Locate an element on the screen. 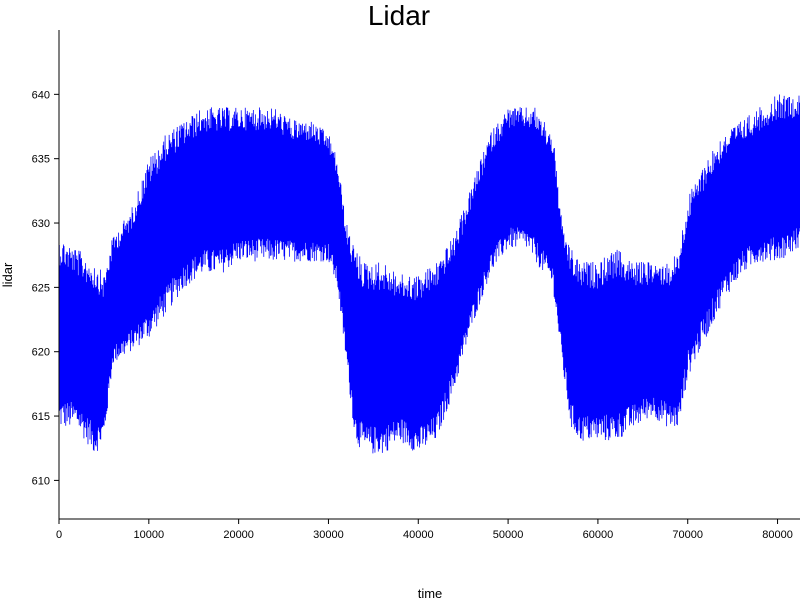 This screenshot has height=600, width=800. y-tick-label: 630 is located at coordinates (41, 224).